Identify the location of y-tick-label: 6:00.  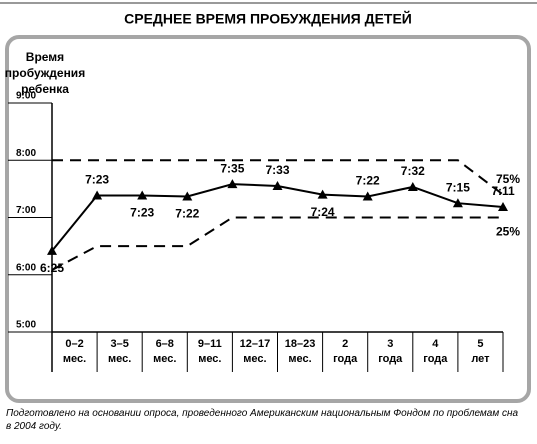
(26, 267).